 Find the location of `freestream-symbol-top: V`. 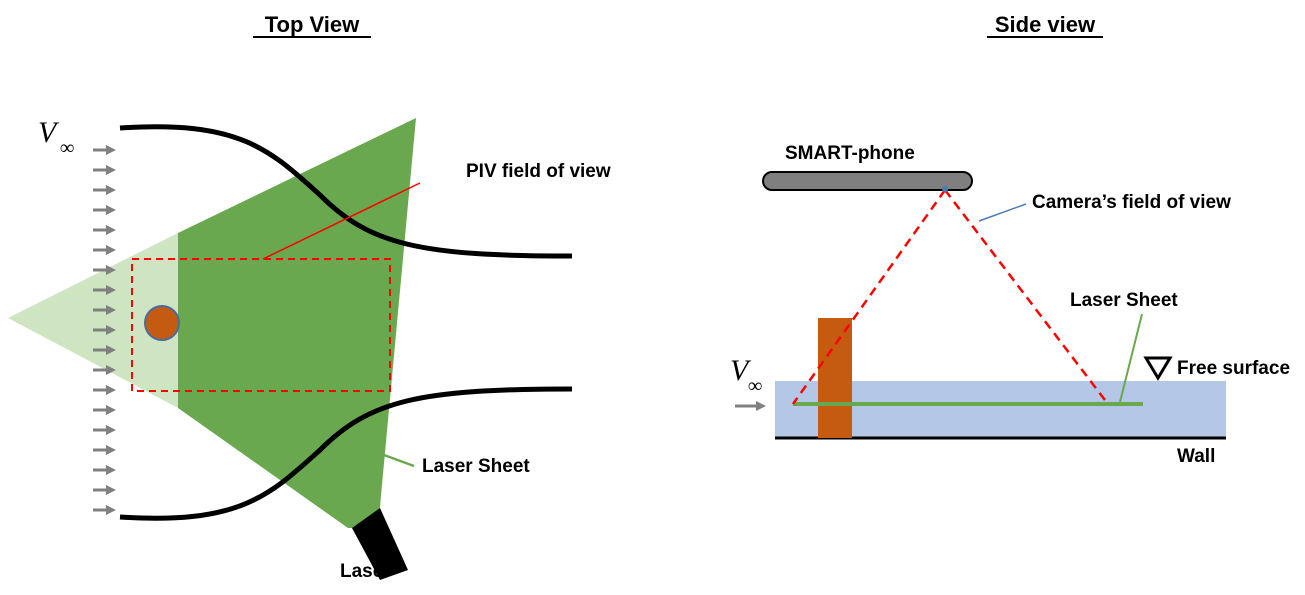

freestream-symbol-top: V is located at coordinates (49, 132).